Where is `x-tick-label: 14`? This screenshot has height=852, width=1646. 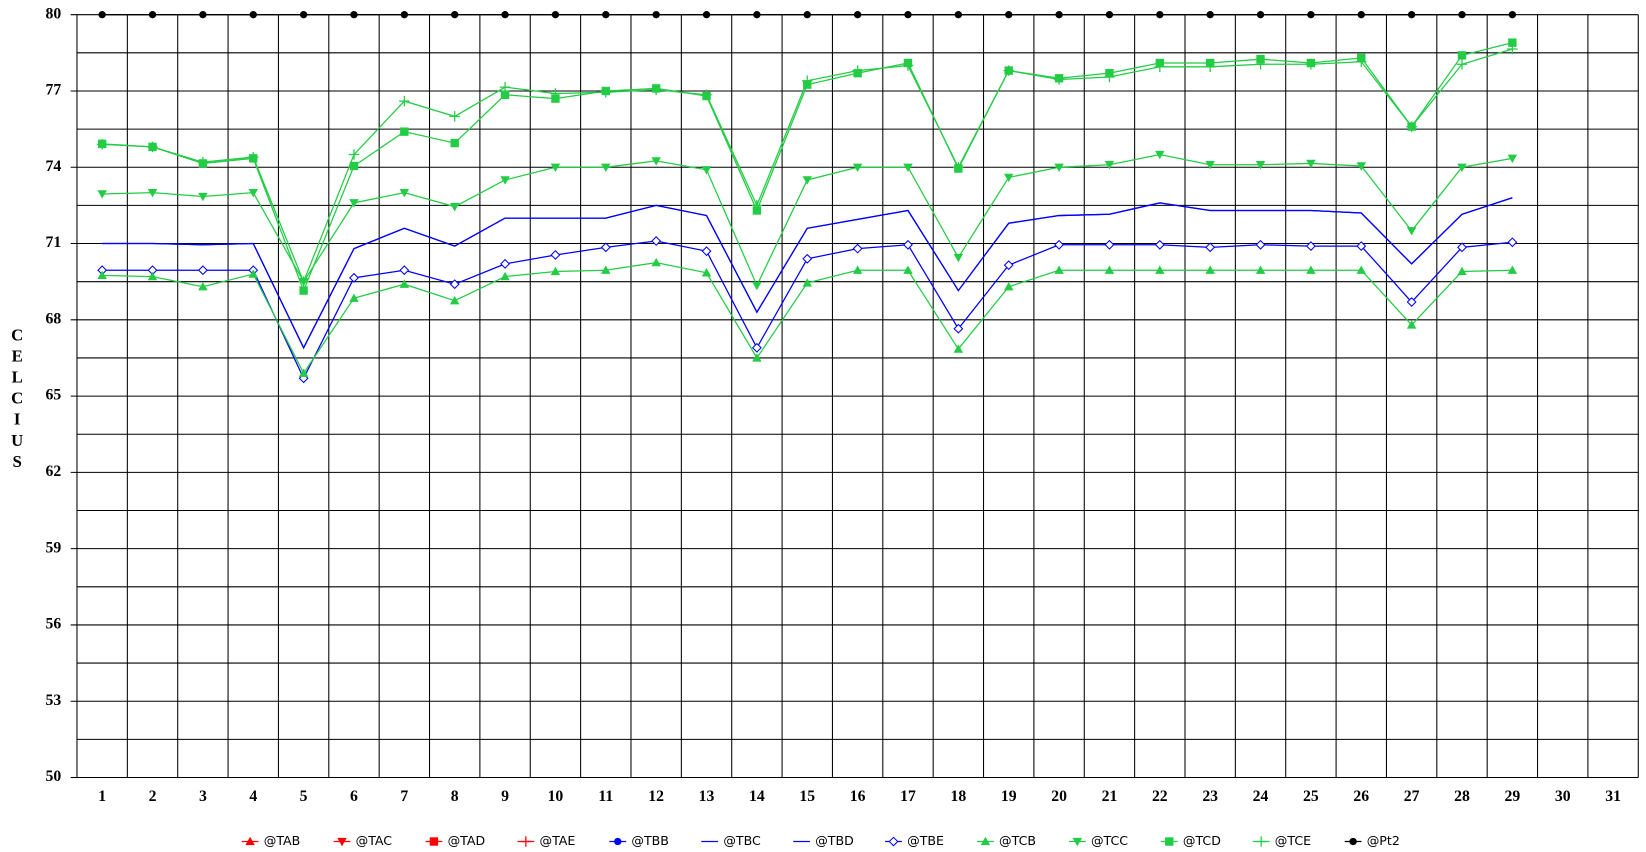
x-tick-label: 14 is located at coordinates (757, 796).